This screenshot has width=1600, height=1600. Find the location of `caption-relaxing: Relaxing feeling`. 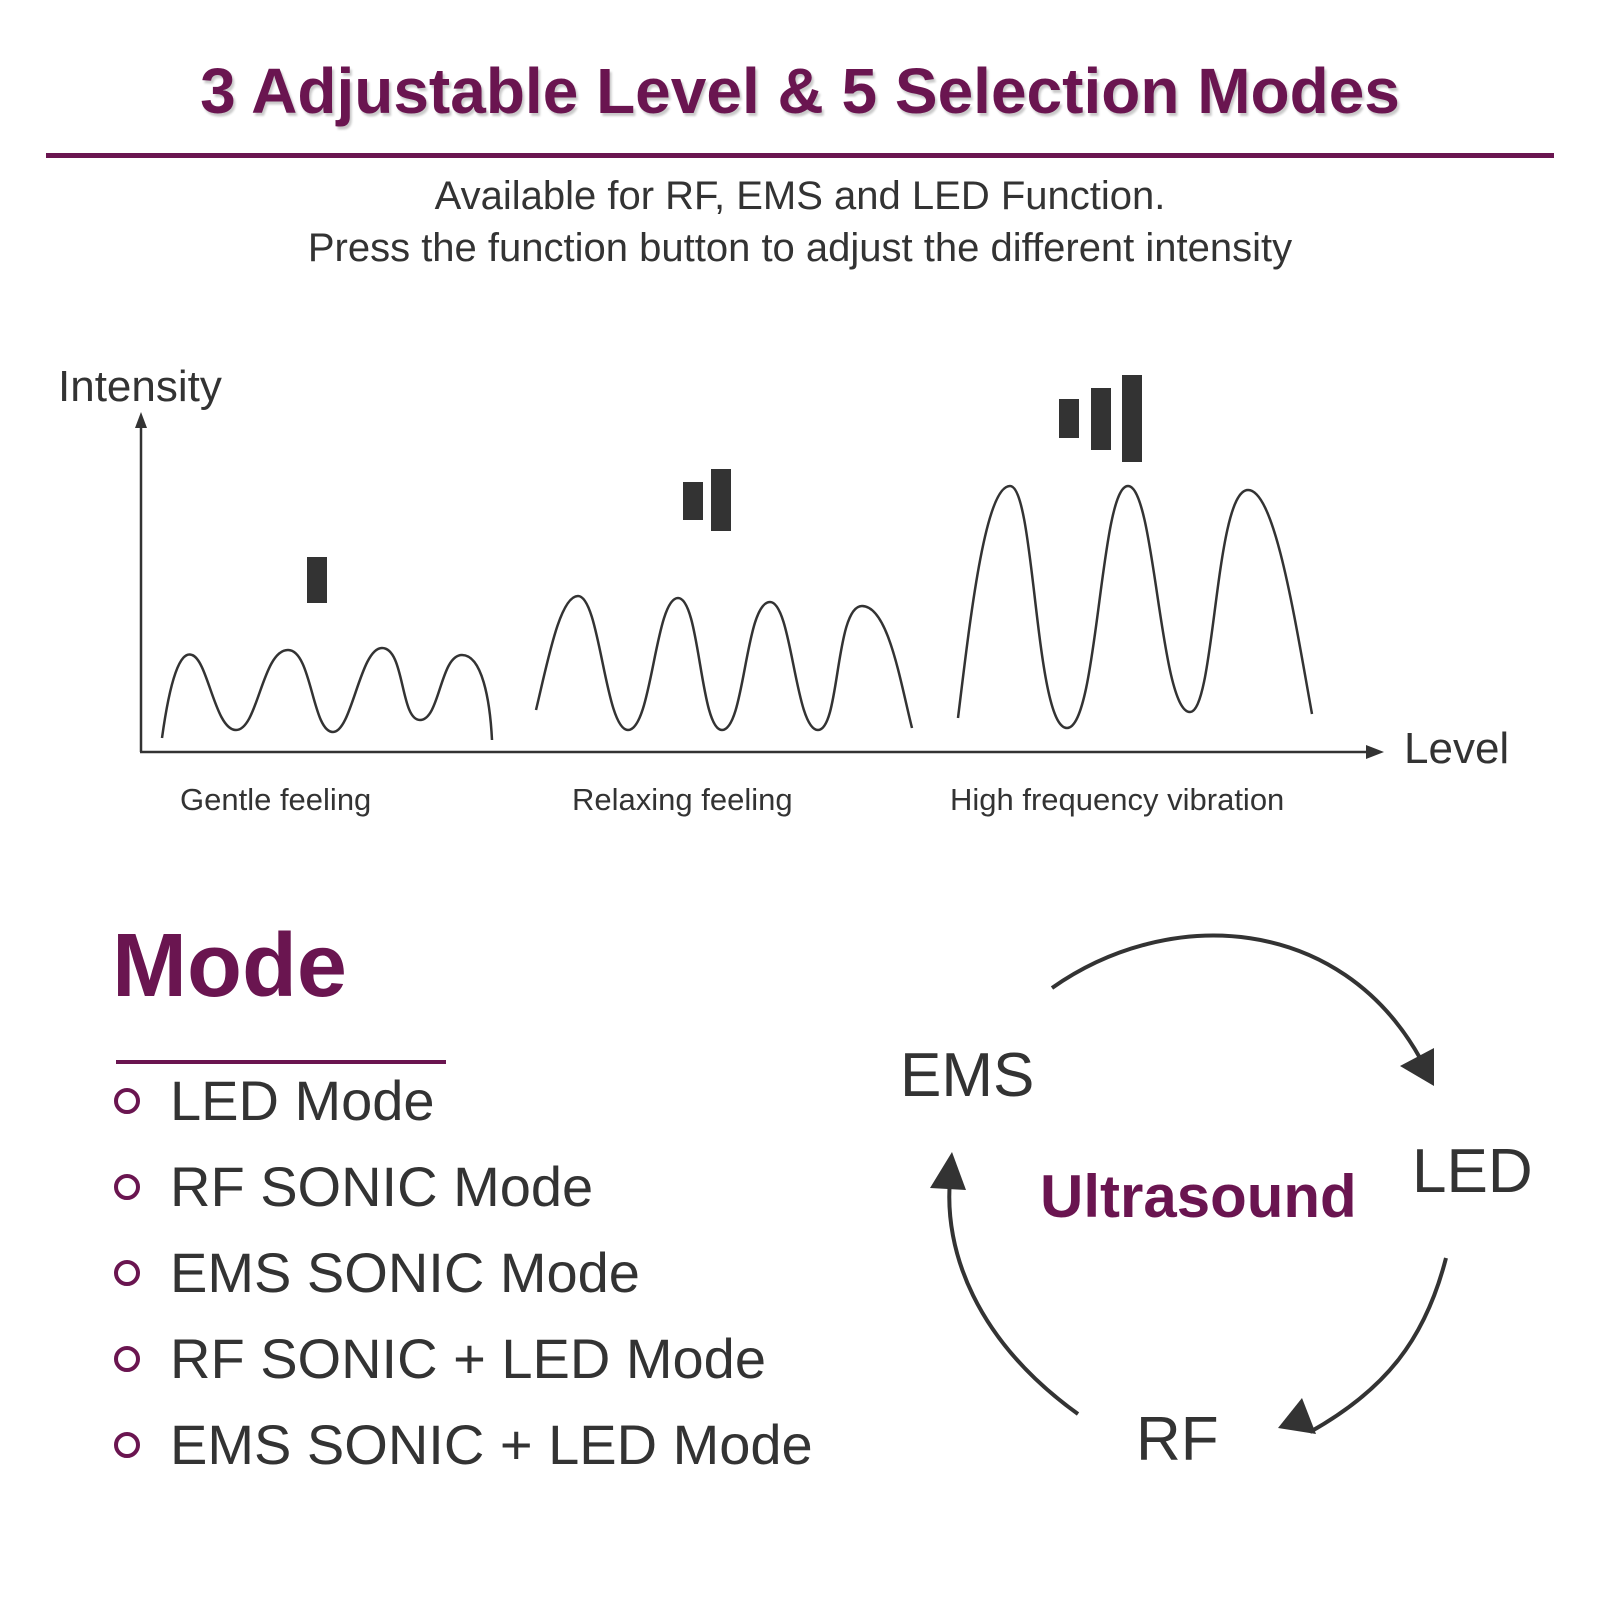

caption-relaxing: Relaxing feeling is located at coordinates (682, 799).